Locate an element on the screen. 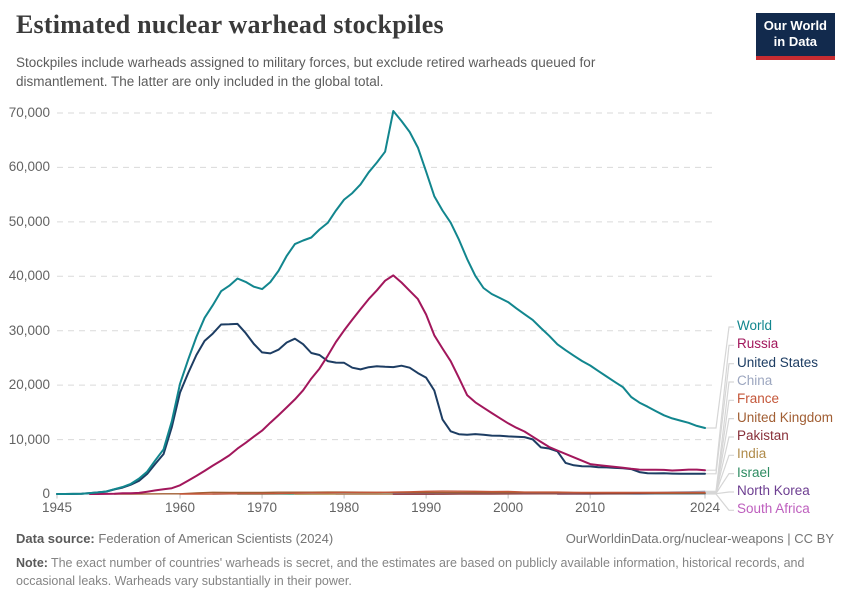 The height and width of the screenshot is (600, 850). y-tick-label-70000: 70,000 is located at coordinates (29, 112).